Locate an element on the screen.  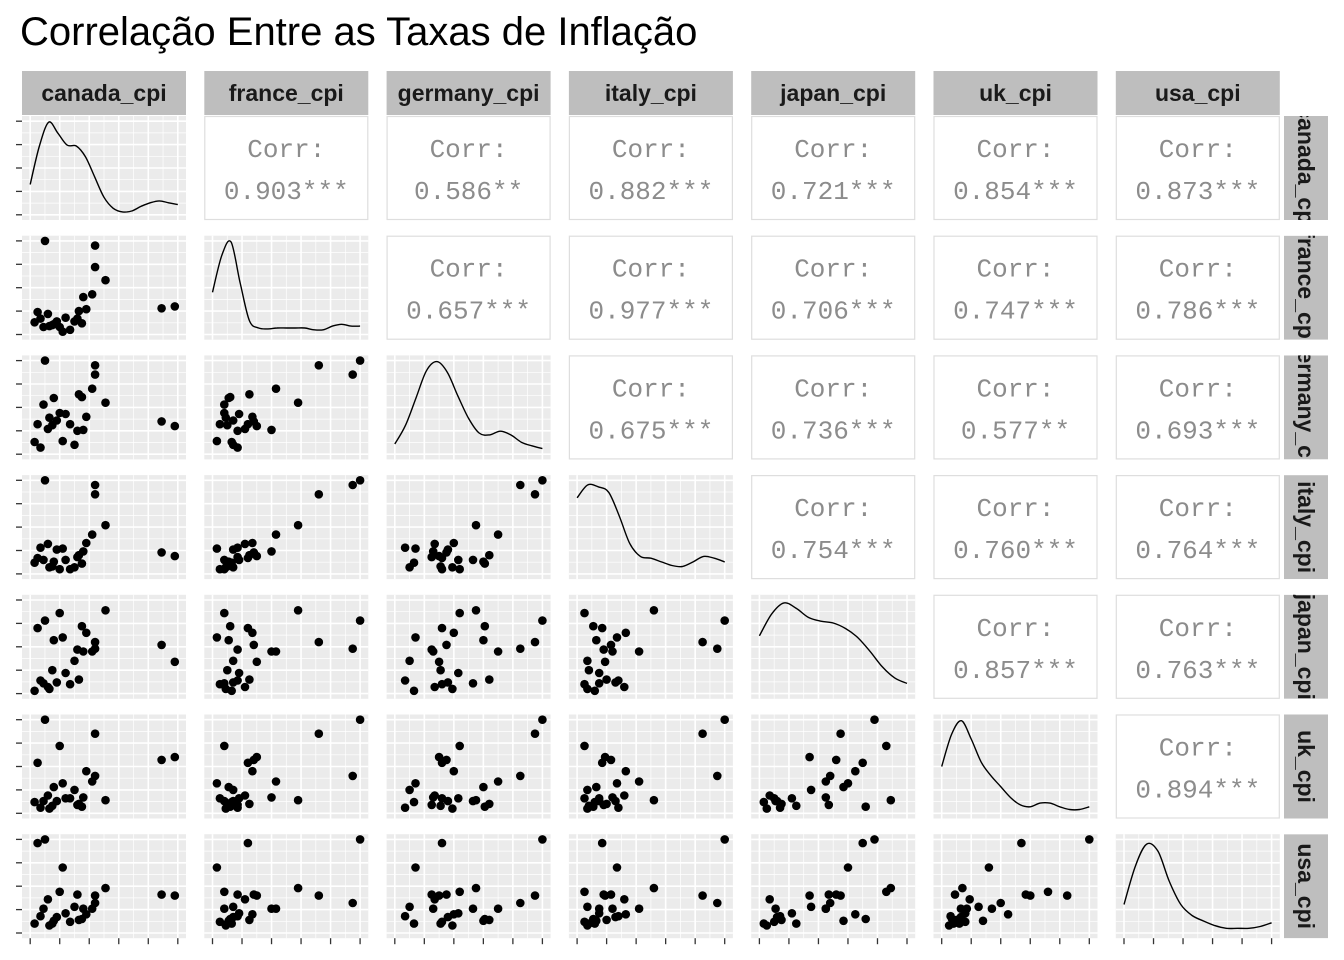
corr-value: 0.747*** is located at coordinates (1015, 312).